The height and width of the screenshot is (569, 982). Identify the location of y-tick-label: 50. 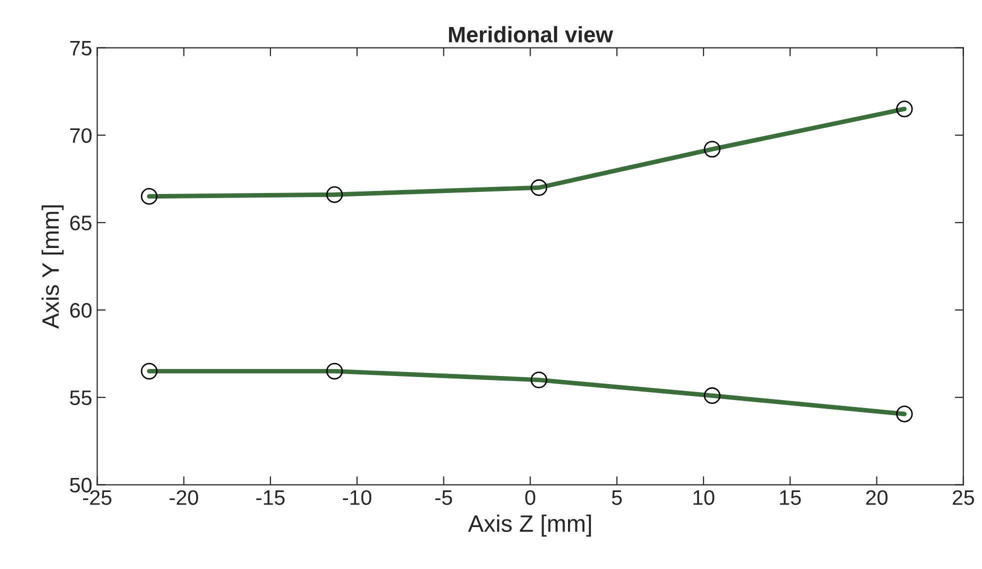
(81, 485).